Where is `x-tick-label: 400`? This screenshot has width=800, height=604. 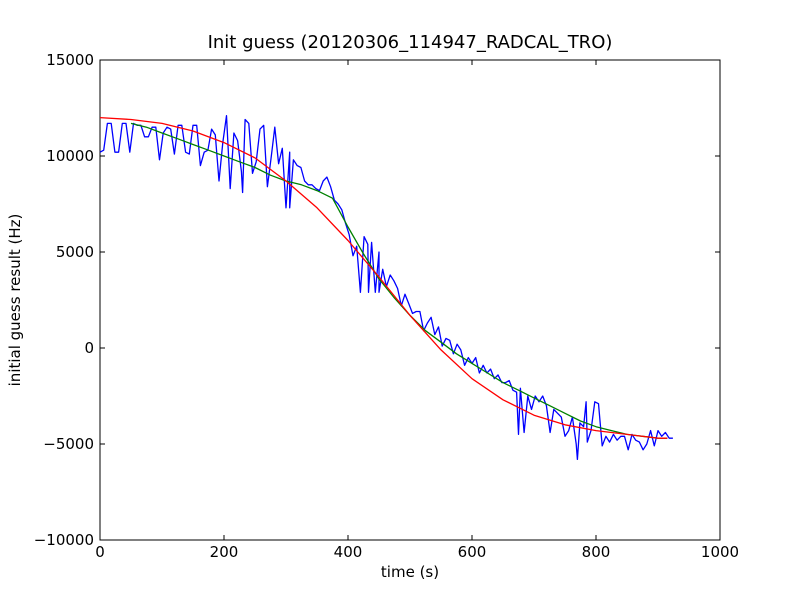 x-tick-label: 400 is located at coordinates (348, 552).